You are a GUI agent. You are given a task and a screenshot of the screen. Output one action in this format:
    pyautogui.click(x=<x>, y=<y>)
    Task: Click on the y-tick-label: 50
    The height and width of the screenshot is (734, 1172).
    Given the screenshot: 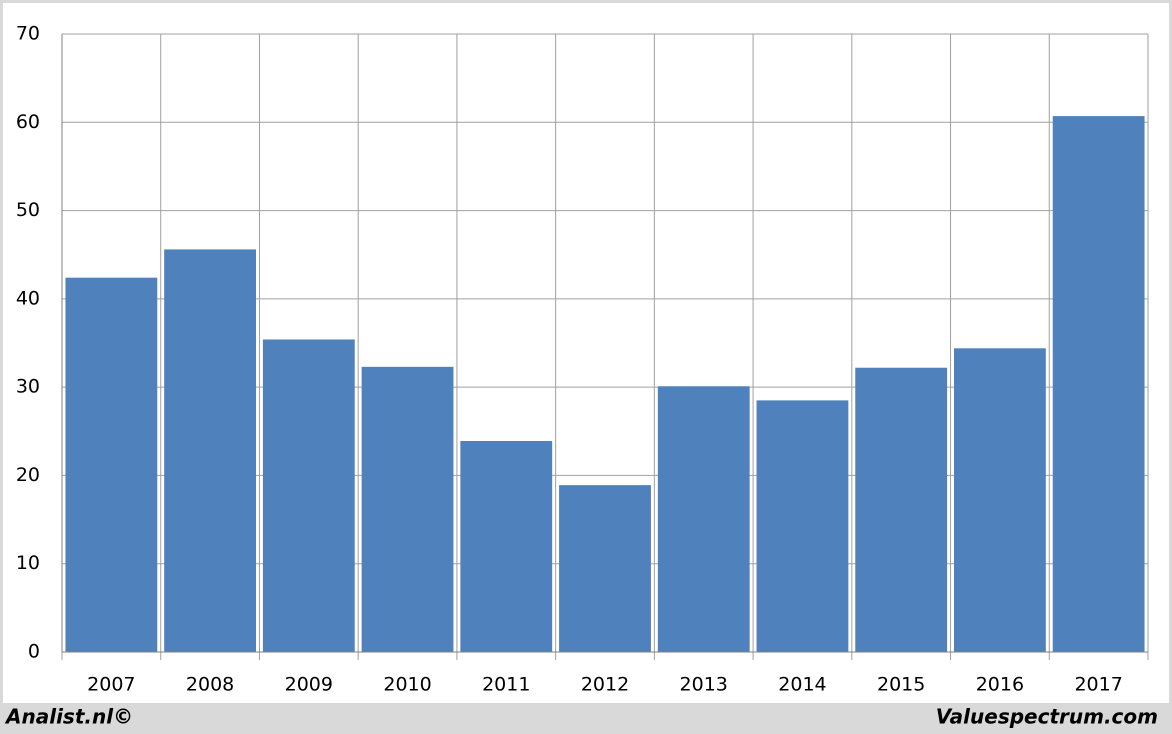 What is the action you would take?
    pyautogui.click(x=28, y=210)
    